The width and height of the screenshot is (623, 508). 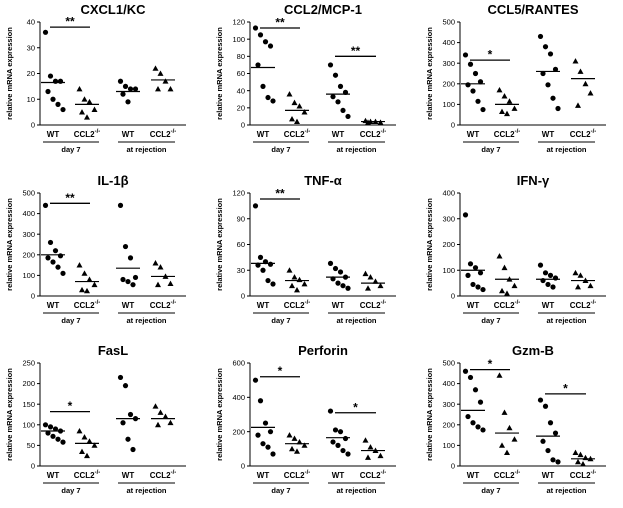 What do you see at coordinates (448, 22) in the screenshot?
I see `y-tick-label: 500` at bounding box center [448, 22].